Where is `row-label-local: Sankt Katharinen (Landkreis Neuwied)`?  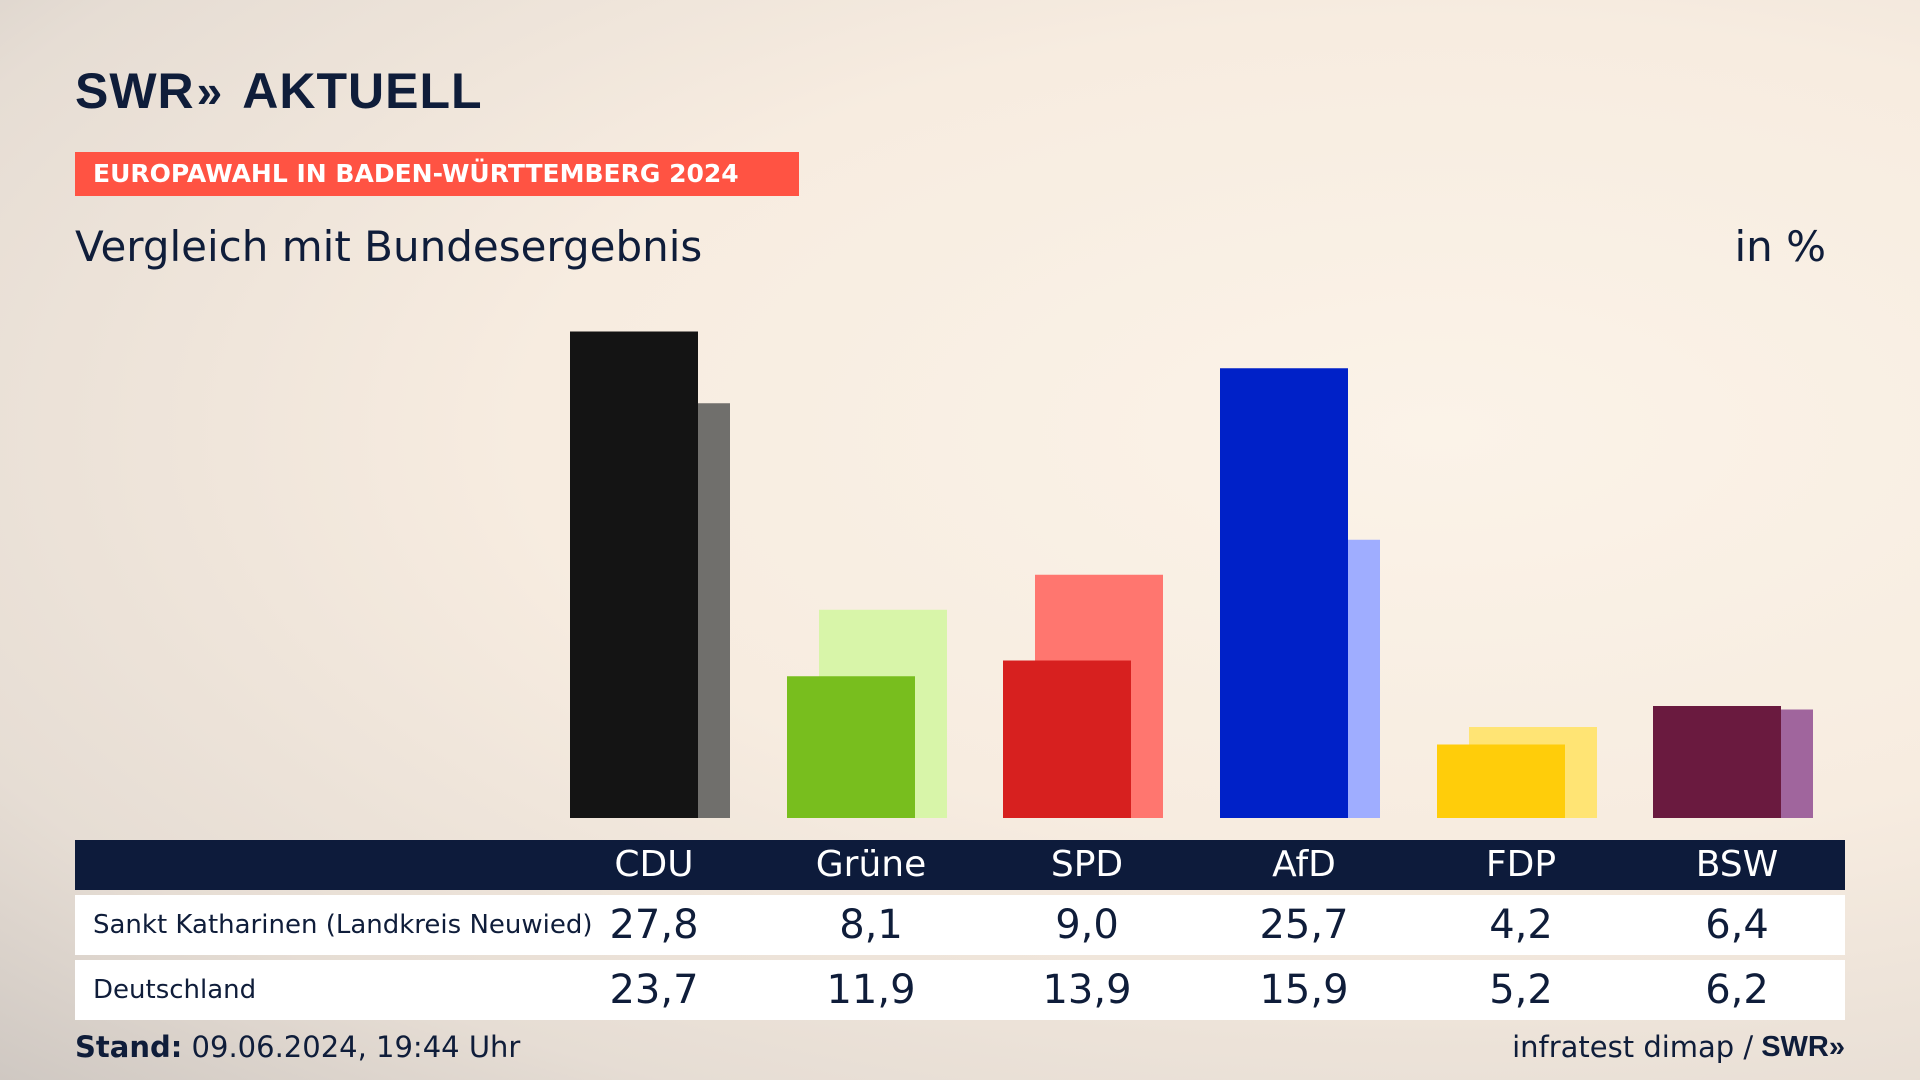 row-label-local: Sankt Katharinen (Landkreis Neuwied) is located at coordinates (343, 925).